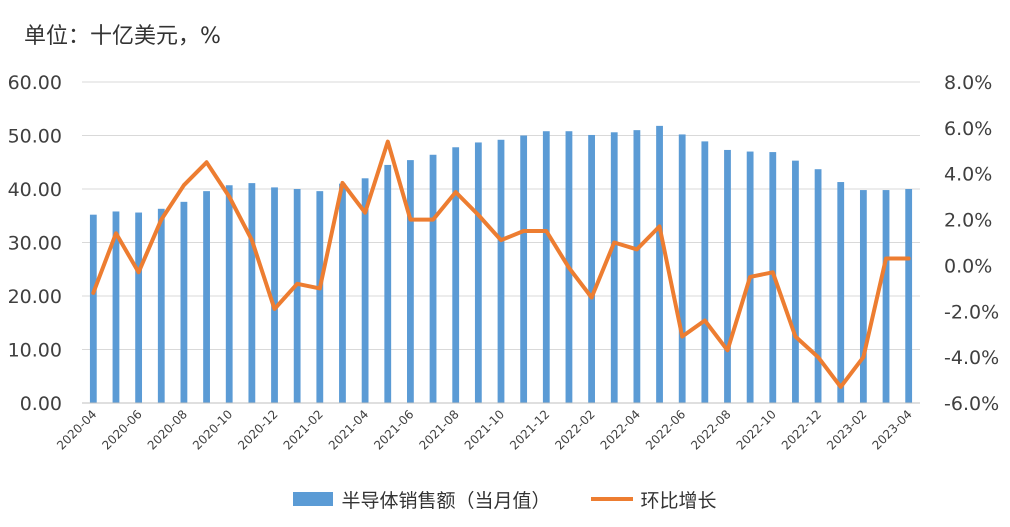  What do you see at coordinates (971, 312) in the screenshot?
I see `y-right-tick-label: -2.0%` at bounding box center [971, 312].